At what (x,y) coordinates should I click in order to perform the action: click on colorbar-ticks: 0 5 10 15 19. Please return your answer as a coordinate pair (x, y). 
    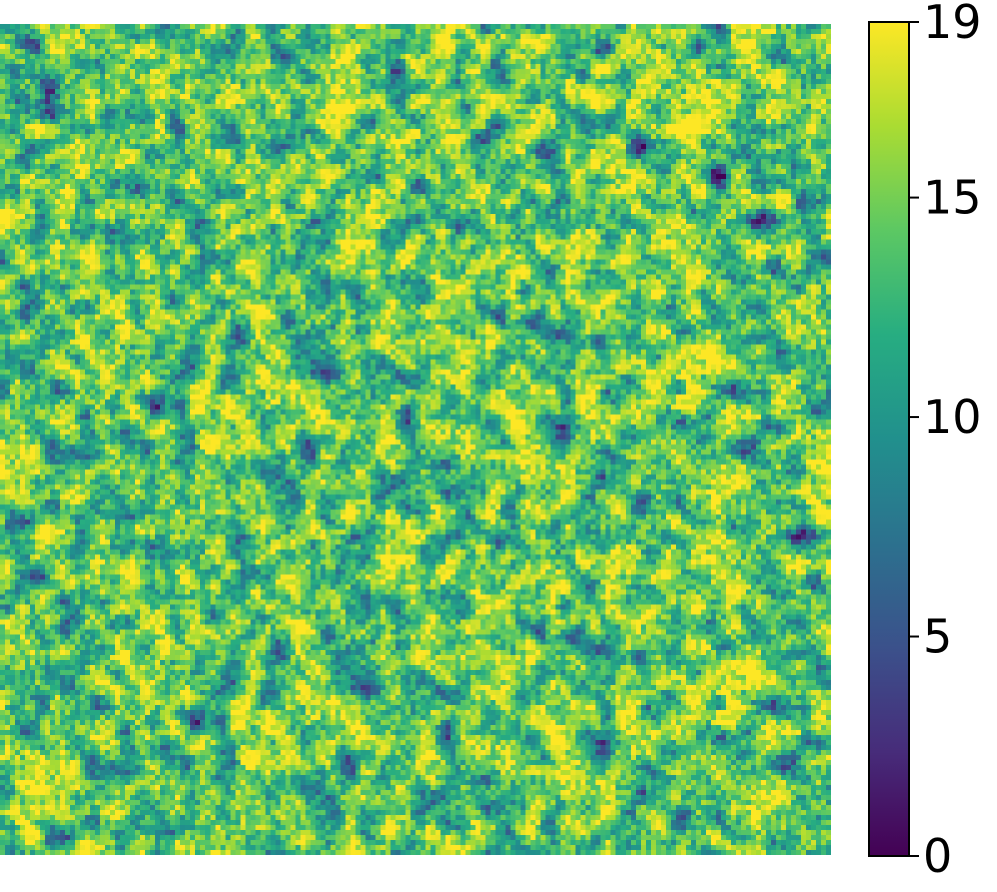
    Looking at the image, I should click on (945, 441).